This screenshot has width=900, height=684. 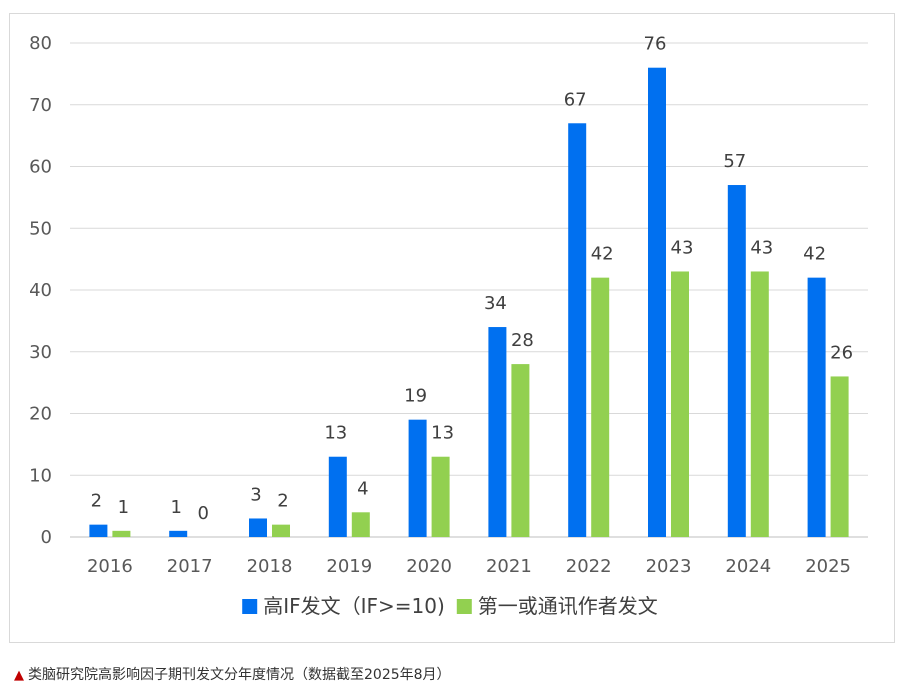 What do you see at coordinates (841, 352) in the screenshot?
I see `data-label: 26` at bounding box center [841, 352].